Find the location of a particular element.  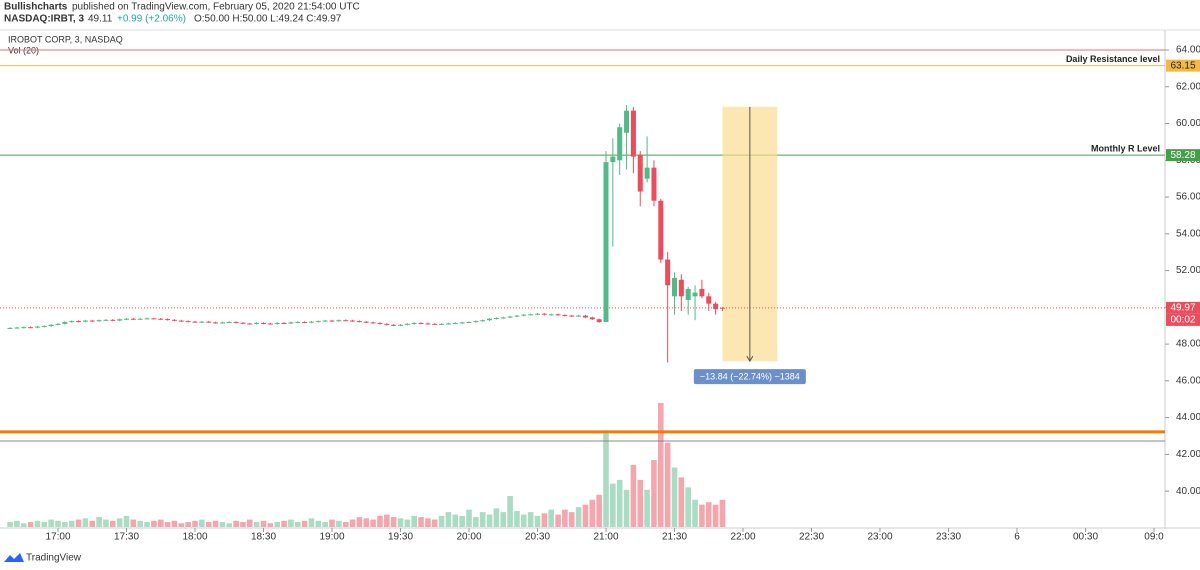

x-tick-label: 19:30 is located at coordinates (400, 537).